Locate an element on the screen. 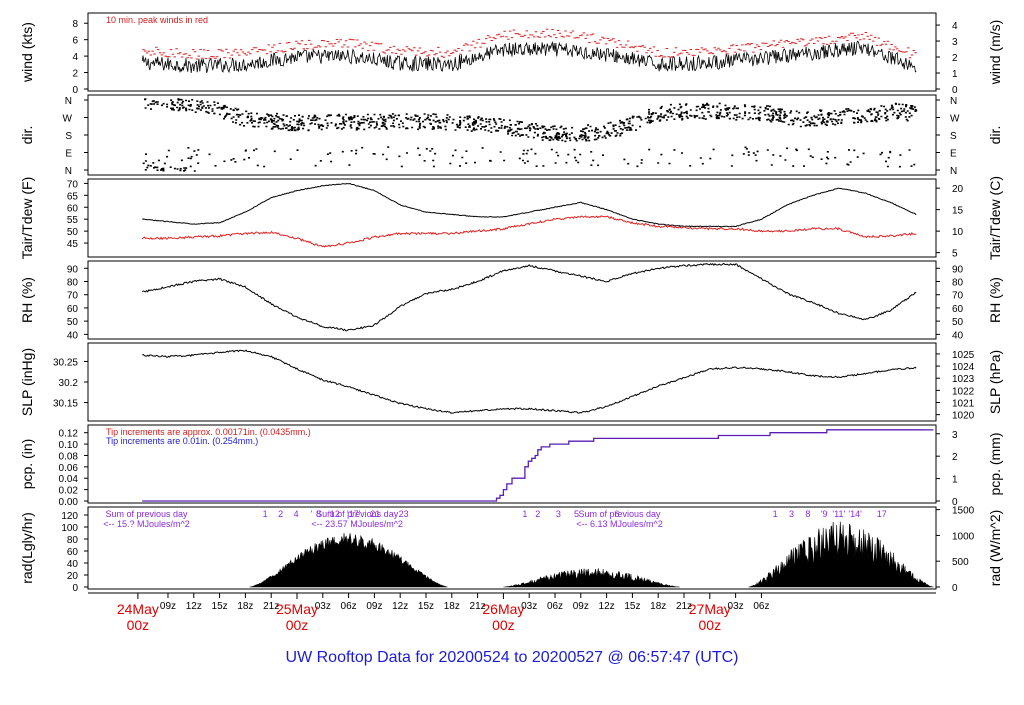  ytick-left-radiation: 40 is located at coordinates (73, 564).